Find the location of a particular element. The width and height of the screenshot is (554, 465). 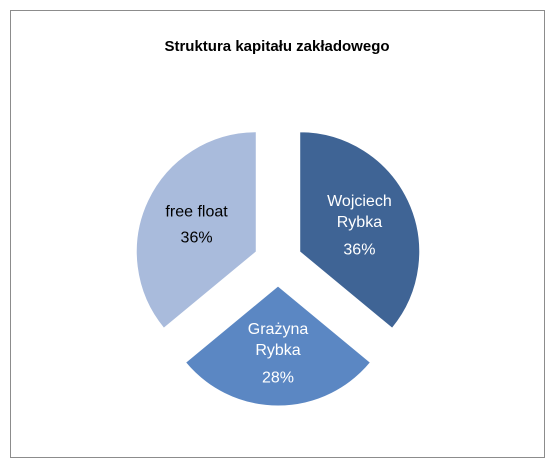

slice-category-label: Grażyna Rybka is located at coordinates (278, 340).